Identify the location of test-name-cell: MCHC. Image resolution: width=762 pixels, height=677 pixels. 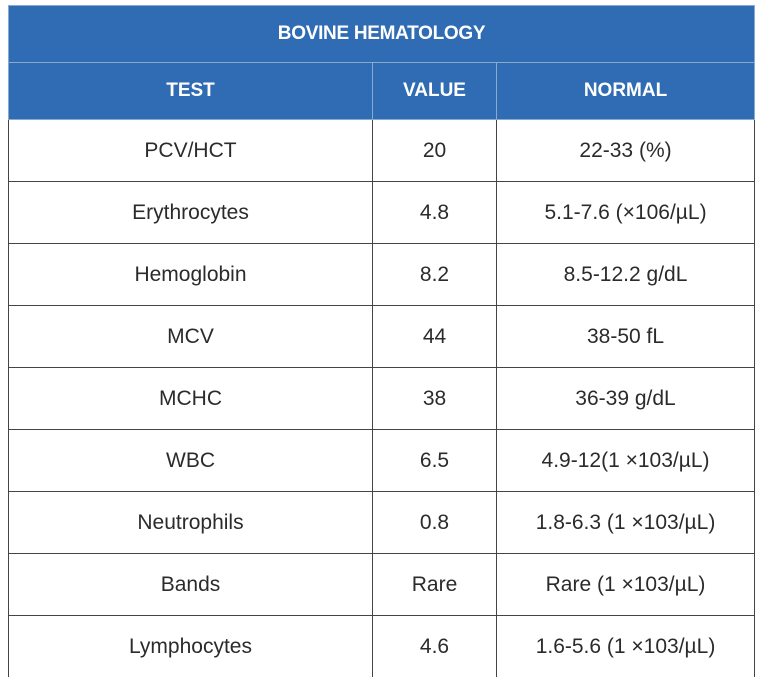
(191, 399).